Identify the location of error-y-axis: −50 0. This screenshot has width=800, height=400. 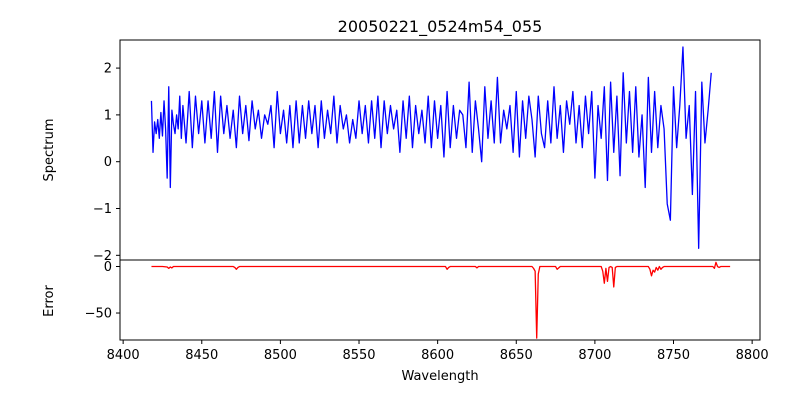
(102, 291).